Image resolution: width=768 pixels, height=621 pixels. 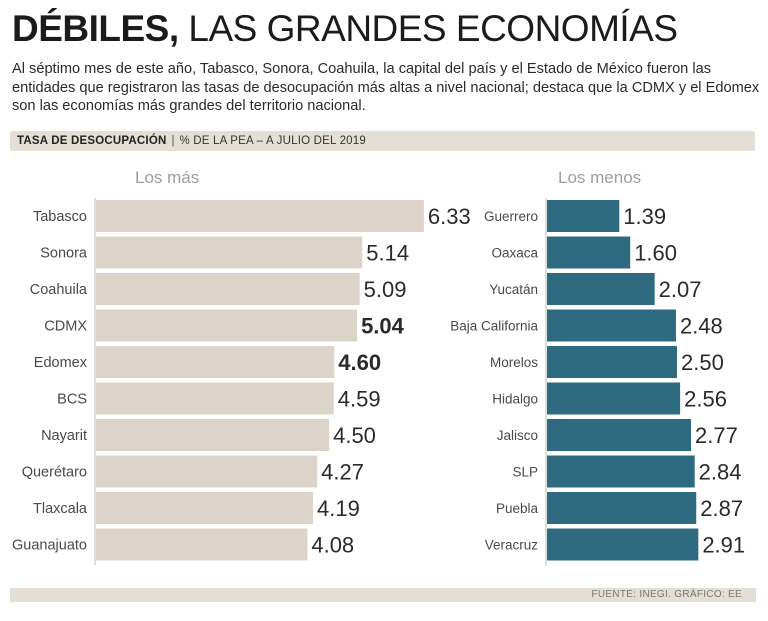 What do you see at coordinates (65, 327) in the screenshot?
I see `category-label-mas-3: CDMX` at bounding box center [65, 327].